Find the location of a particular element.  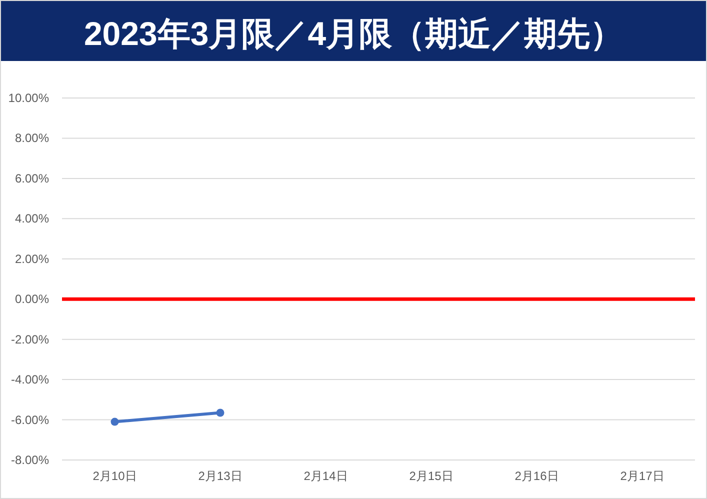

y-tick-label: 10.00% is located at coordinates (29, 98).